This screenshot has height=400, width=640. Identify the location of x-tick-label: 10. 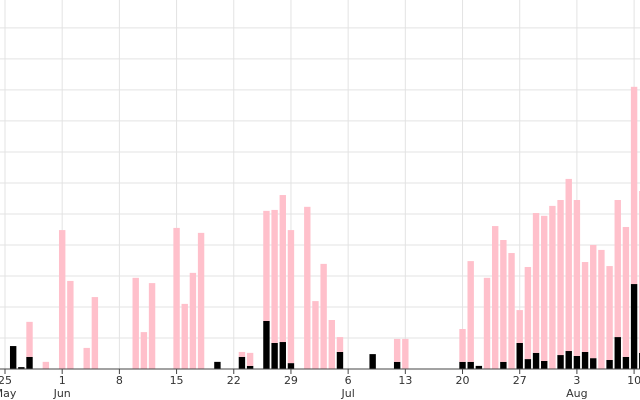
(633, 380).